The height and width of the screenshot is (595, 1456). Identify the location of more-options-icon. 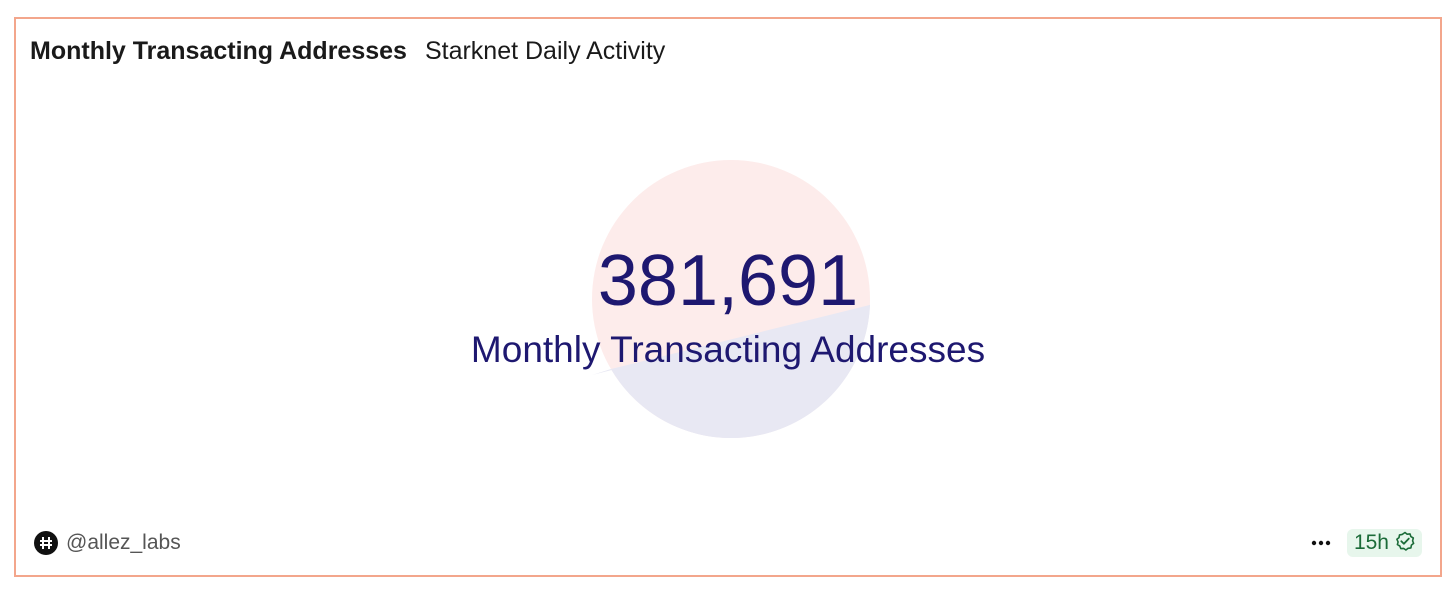
(1321, 543).